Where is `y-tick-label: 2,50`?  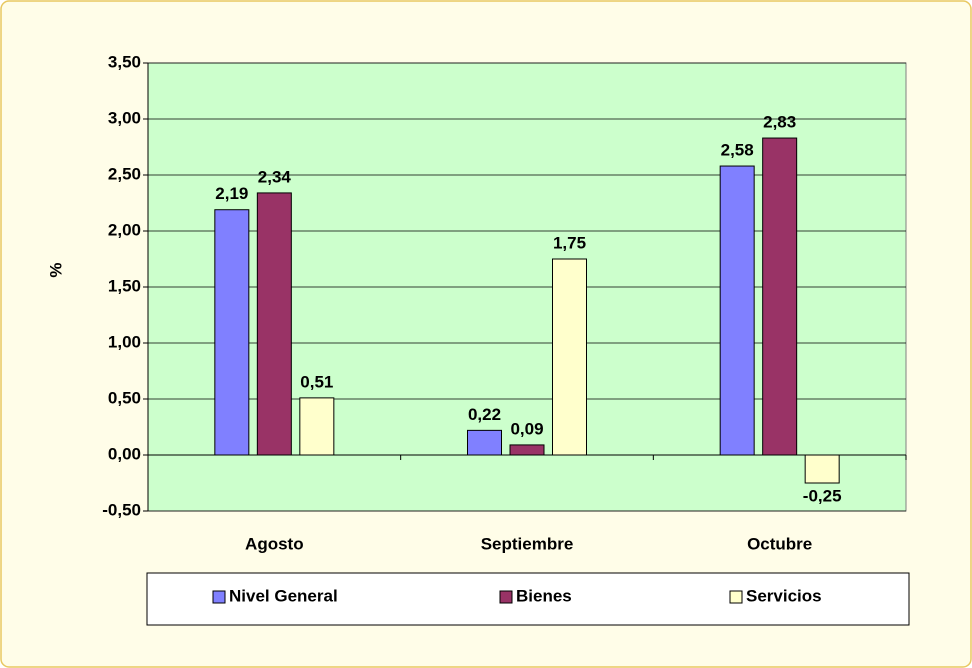
y-tick-label: 2,50 is located at coordinates (124, 173).